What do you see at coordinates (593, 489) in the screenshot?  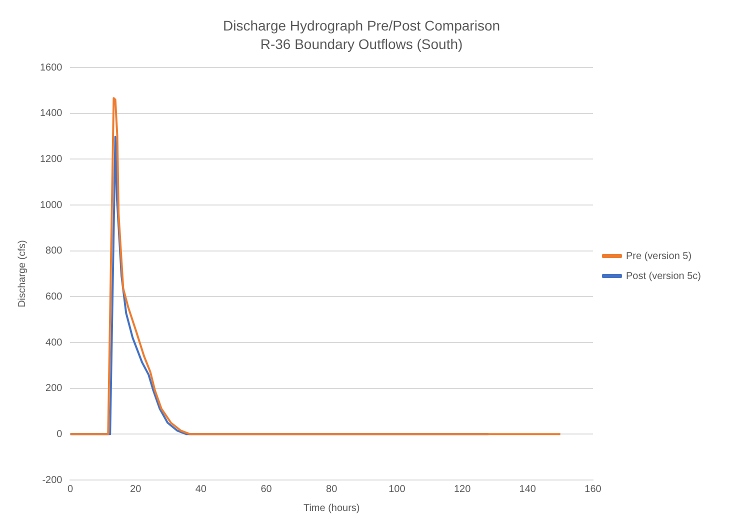 I see `x-tick-label: 160` at bounding box center [593, 489].